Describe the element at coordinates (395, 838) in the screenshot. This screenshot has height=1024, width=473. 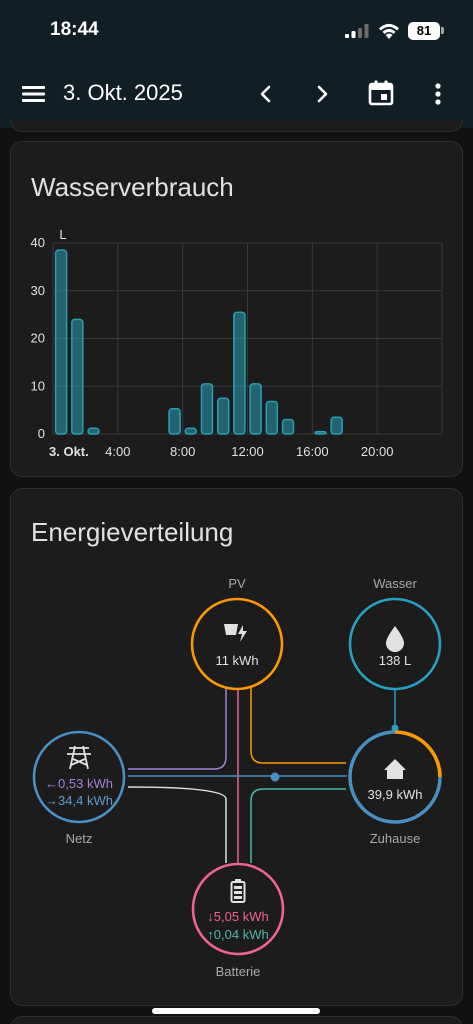
I see `home-label: Zuhause` at that location.